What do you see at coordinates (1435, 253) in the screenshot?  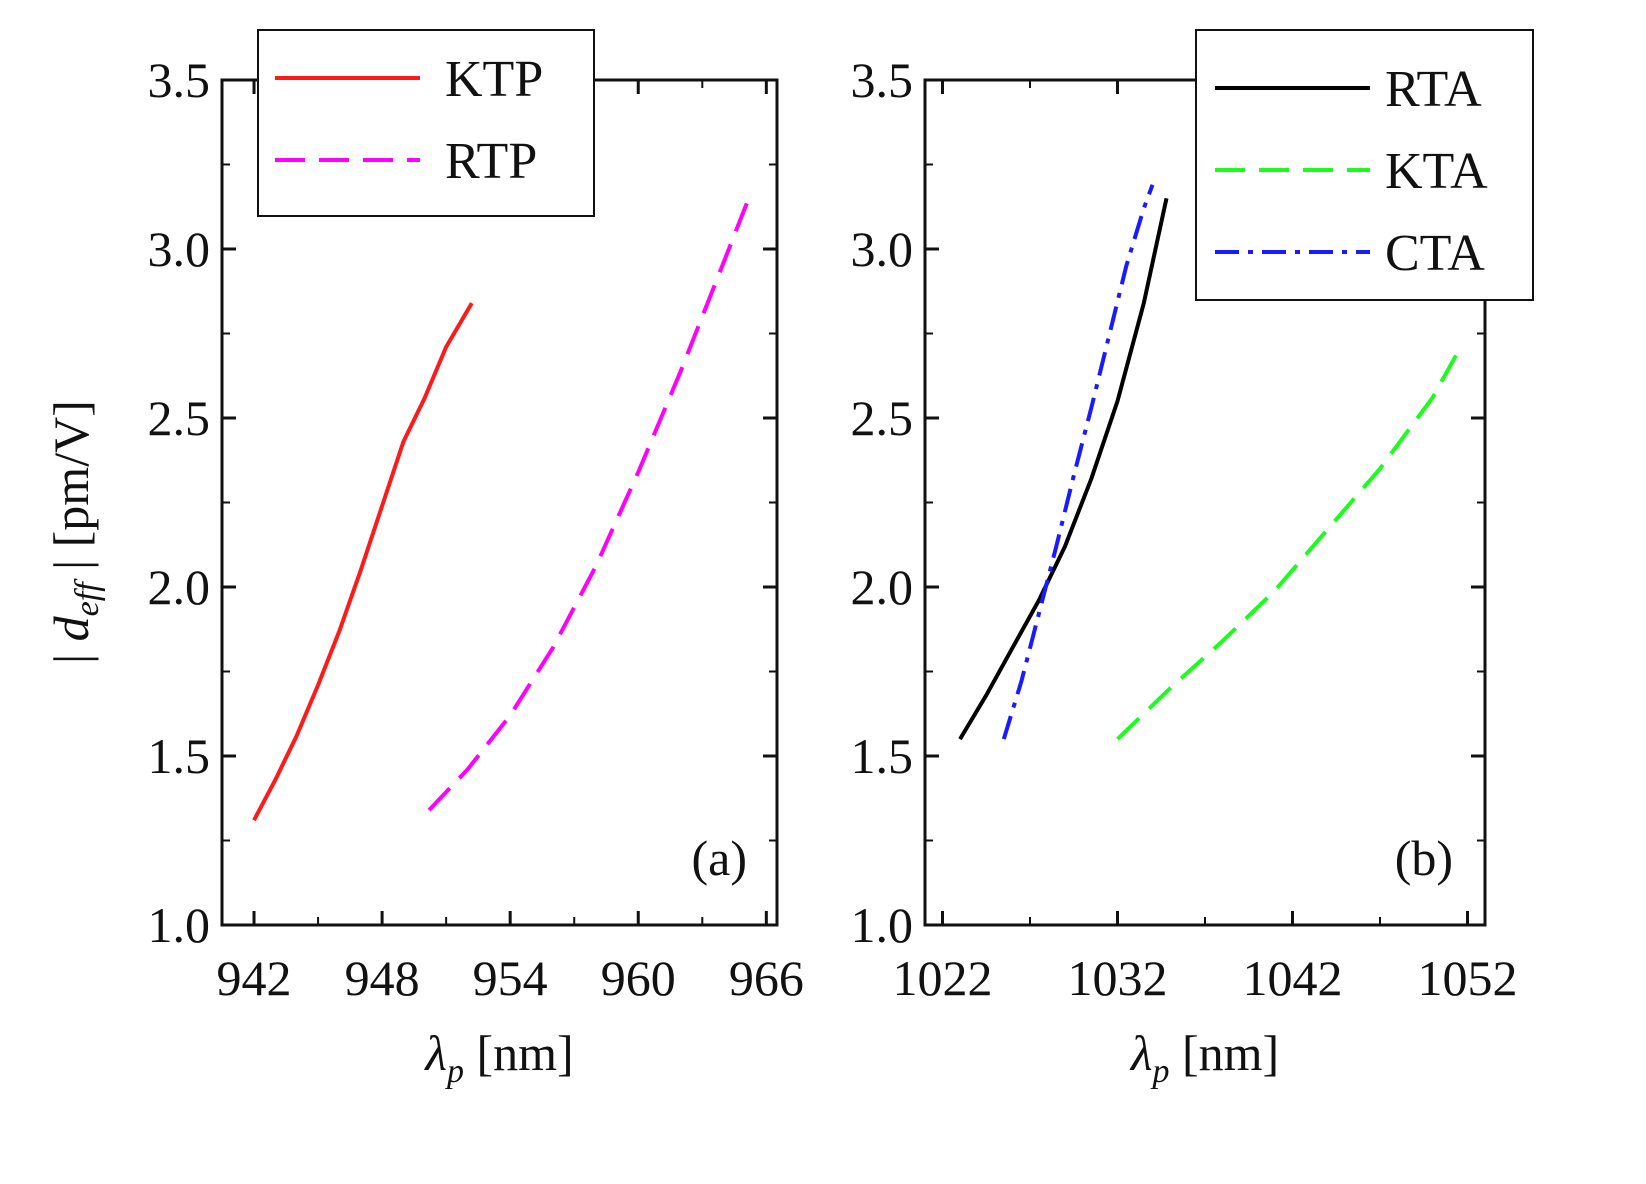 I see `legend-label-cta: CTA` at bounding box center [1435, 253].